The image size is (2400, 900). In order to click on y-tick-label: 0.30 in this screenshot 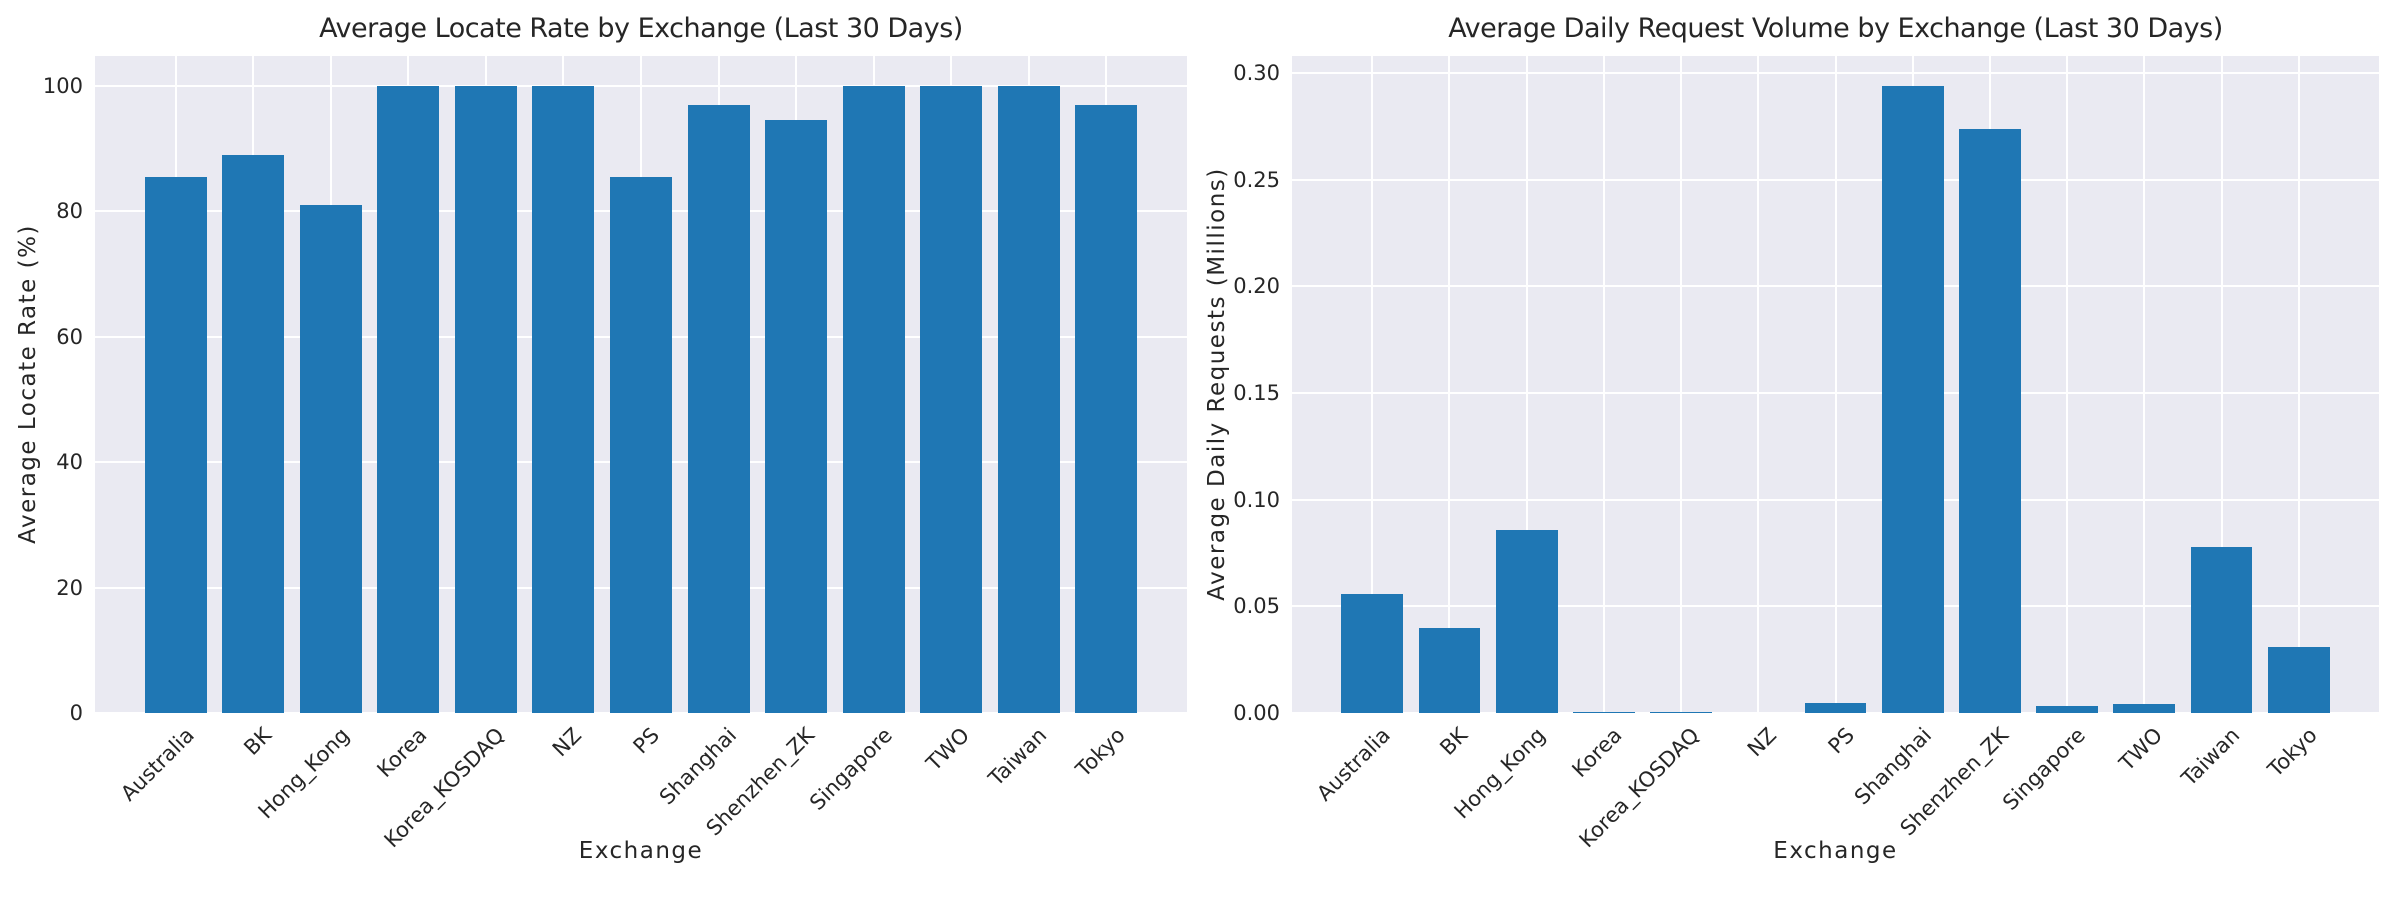, I will do `click(1256, 73)`.